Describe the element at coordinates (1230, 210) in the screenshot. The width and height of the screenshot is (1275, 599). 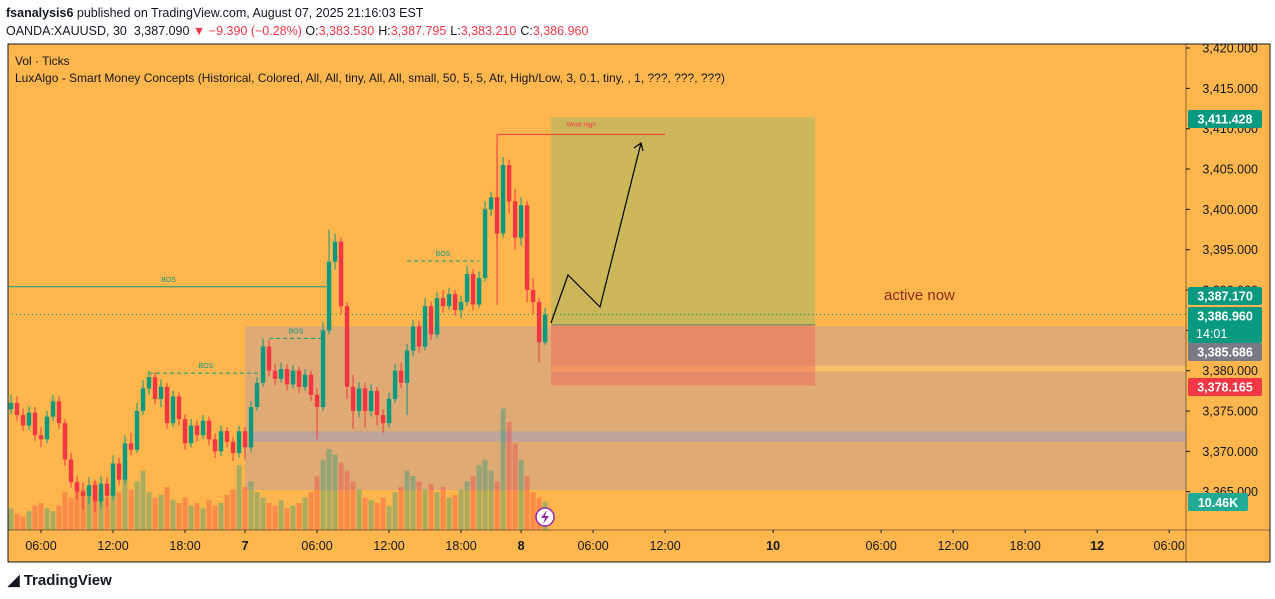
I see `y-tick-label: 3,400.000` at that location.